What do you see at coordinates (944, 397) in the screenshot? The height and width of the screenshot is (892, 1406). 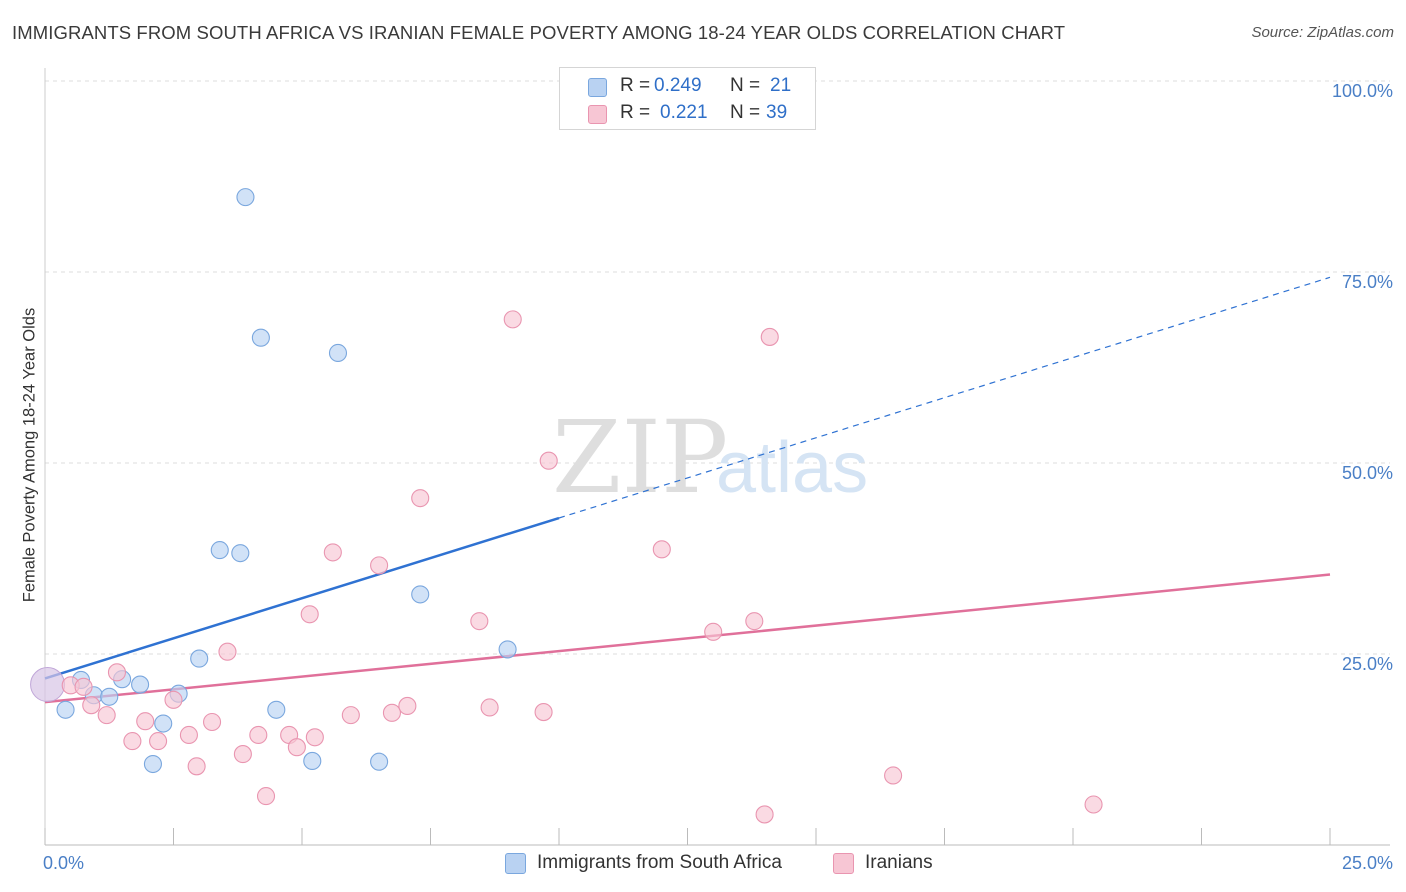 I see `south-africa-trend-extension` at bounding box center [944, 397].